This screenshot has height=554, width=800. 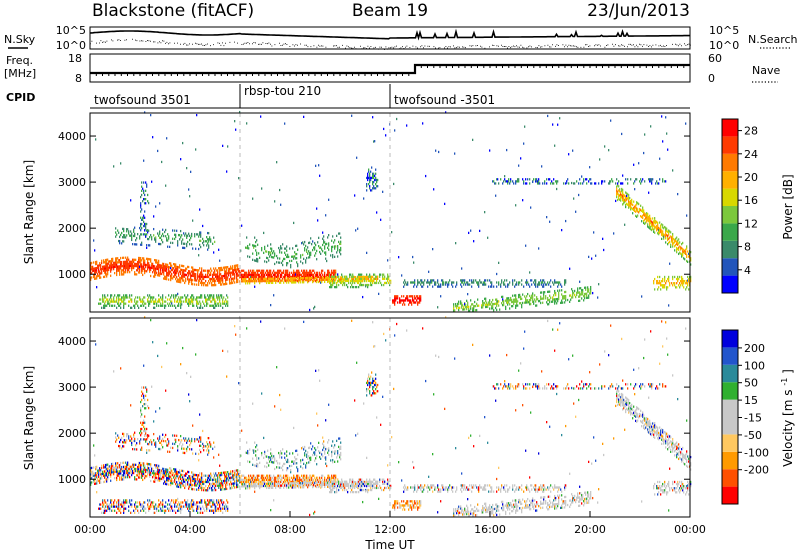 I want to click on power-cell-2002, so click(x=310, y=242).